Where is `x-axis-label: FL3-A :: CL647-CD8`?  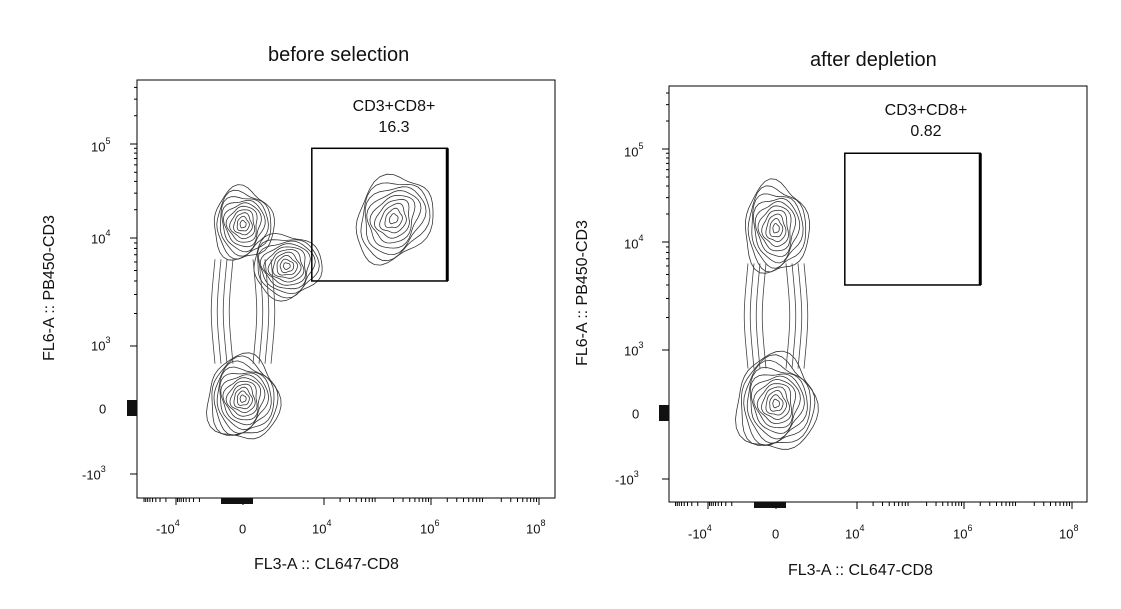
x-axis-label: FL3-A :: CL647-CD8 is located at coordinates (326, 564).